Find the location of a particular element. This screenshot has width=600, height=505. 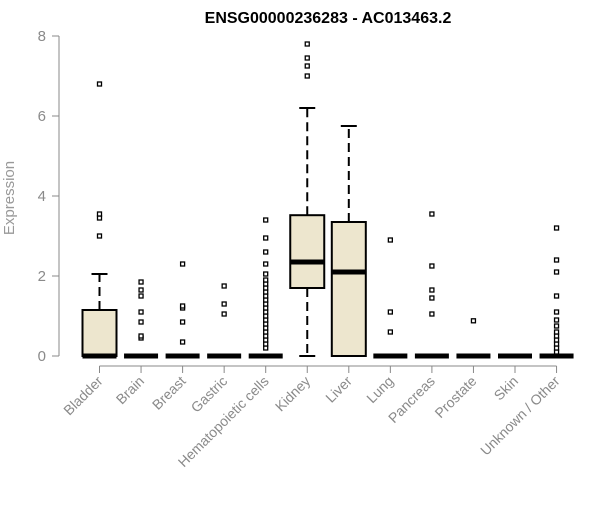

y-tick-label: 8 is located at coordinates (42, 36).